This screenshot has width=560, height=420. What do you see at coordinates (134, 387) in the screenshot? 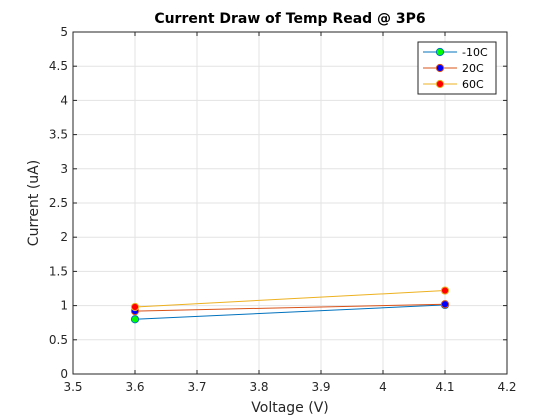
I see `x-tick-label: 3.6` at bounding box center [134, 387].